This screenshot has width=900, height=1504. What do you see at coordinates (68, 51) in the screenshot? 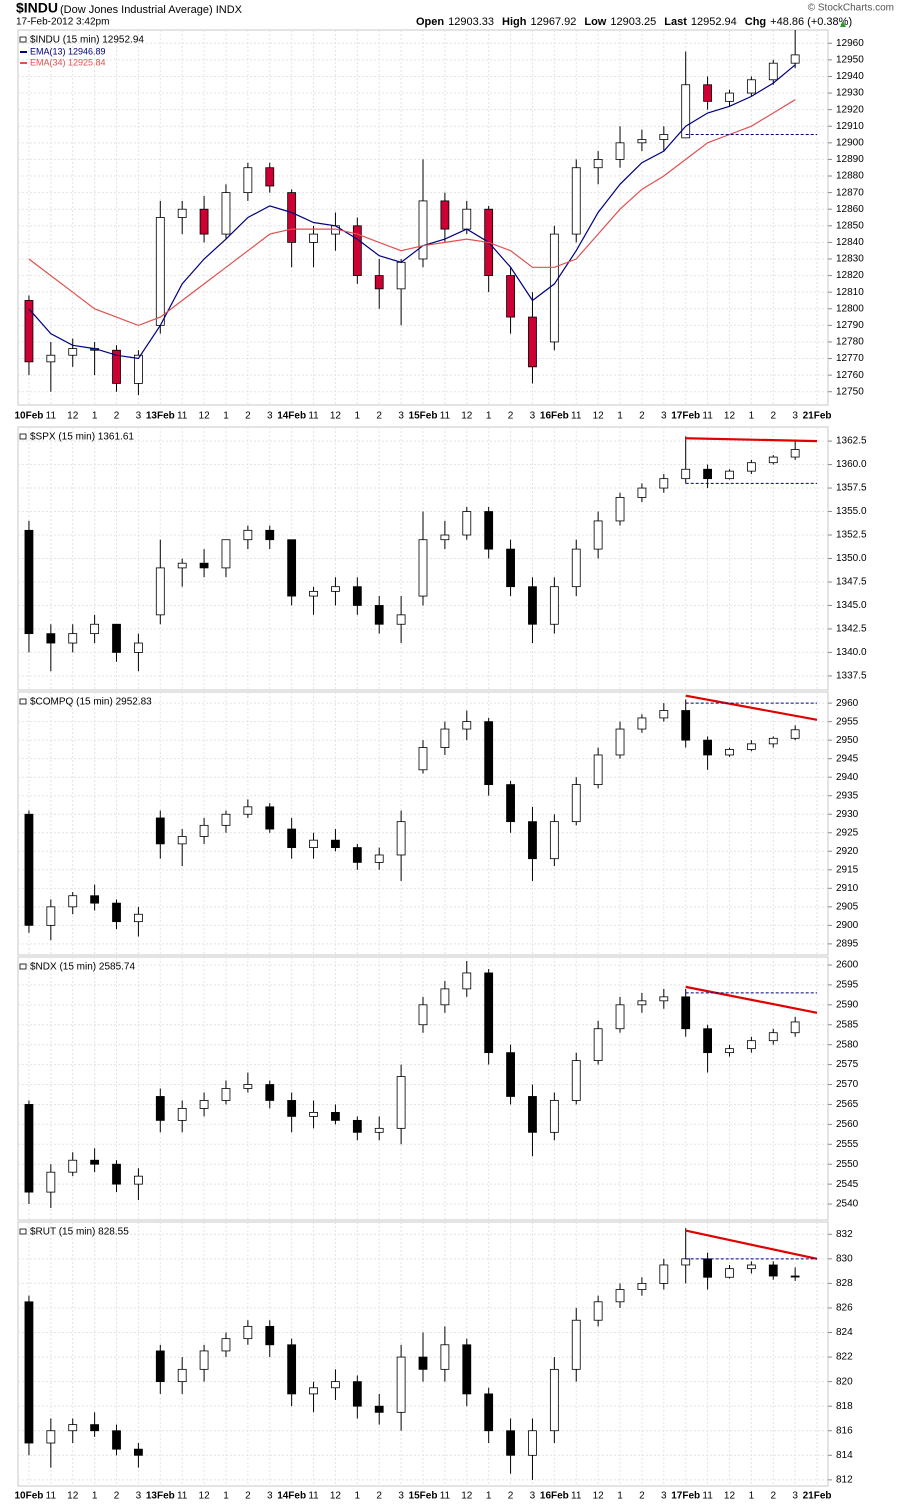
I see `legend-entry: EMA(13) 12946.89` at bounding box center [68, 51].